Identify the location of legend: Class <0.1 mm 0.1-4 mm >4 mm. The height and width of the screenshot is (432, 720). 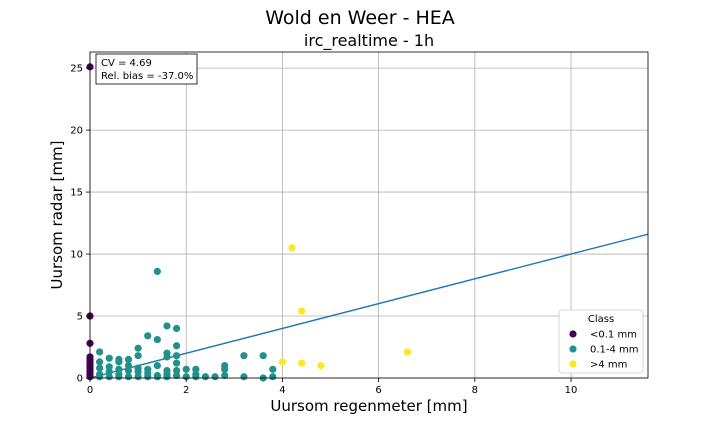
(601, 341).